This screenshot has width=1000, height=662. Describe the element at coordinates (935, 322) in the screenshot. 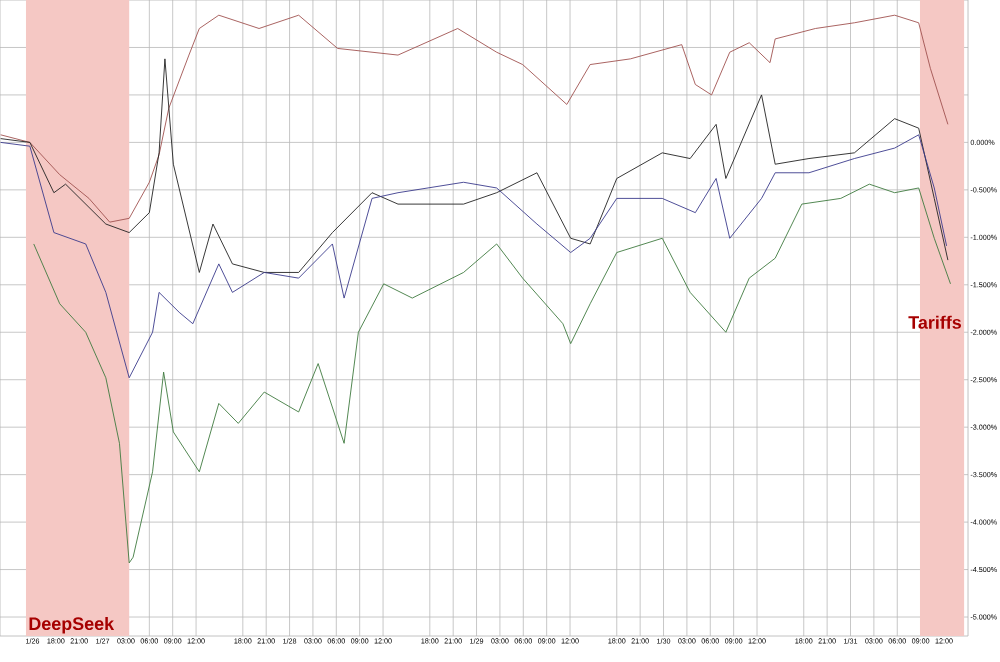

I see `band-label: Tariffs` at that location.